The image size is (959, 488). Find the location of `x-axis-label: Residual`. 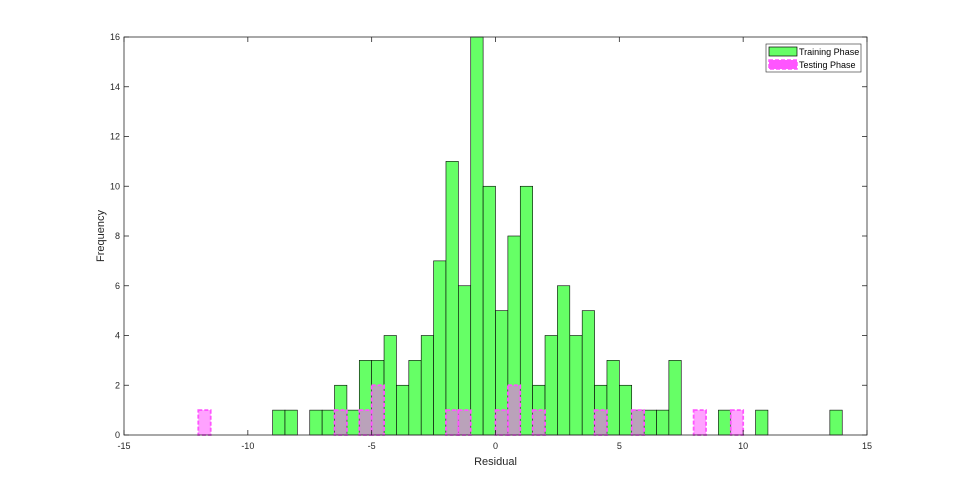

x-axis-label: Residual is located at coordinates (495, 462).